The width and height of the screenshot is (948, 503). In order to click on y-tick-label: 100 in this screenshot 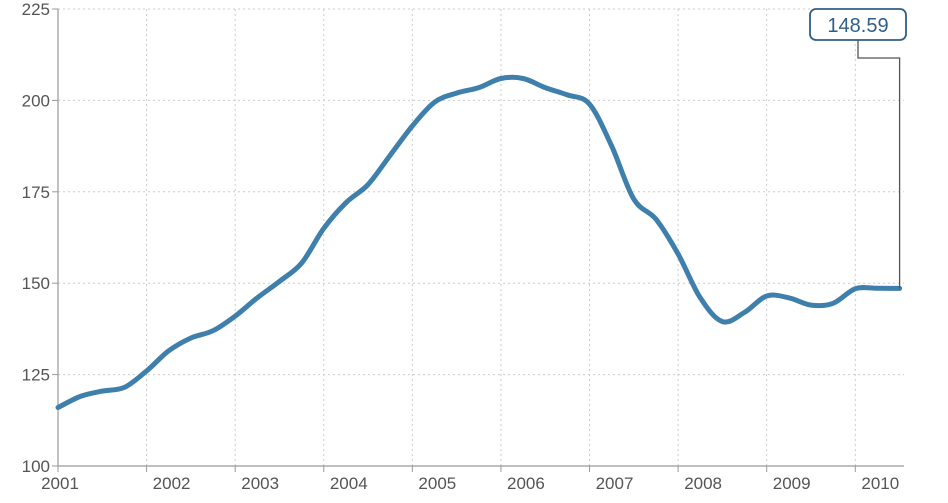, I will do `click(36, 466)`.